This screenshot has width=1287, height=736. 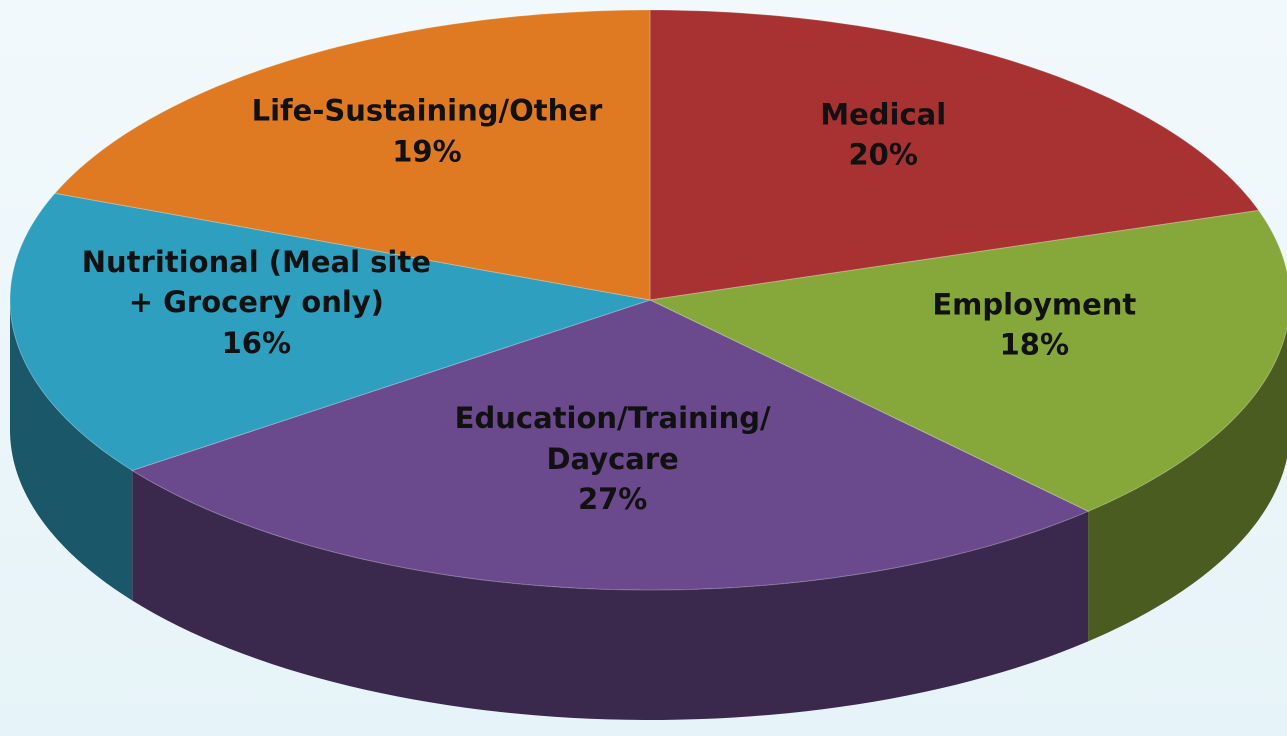 I want to click on slice-label: Employment 18%, so click(x=1034, y=324).